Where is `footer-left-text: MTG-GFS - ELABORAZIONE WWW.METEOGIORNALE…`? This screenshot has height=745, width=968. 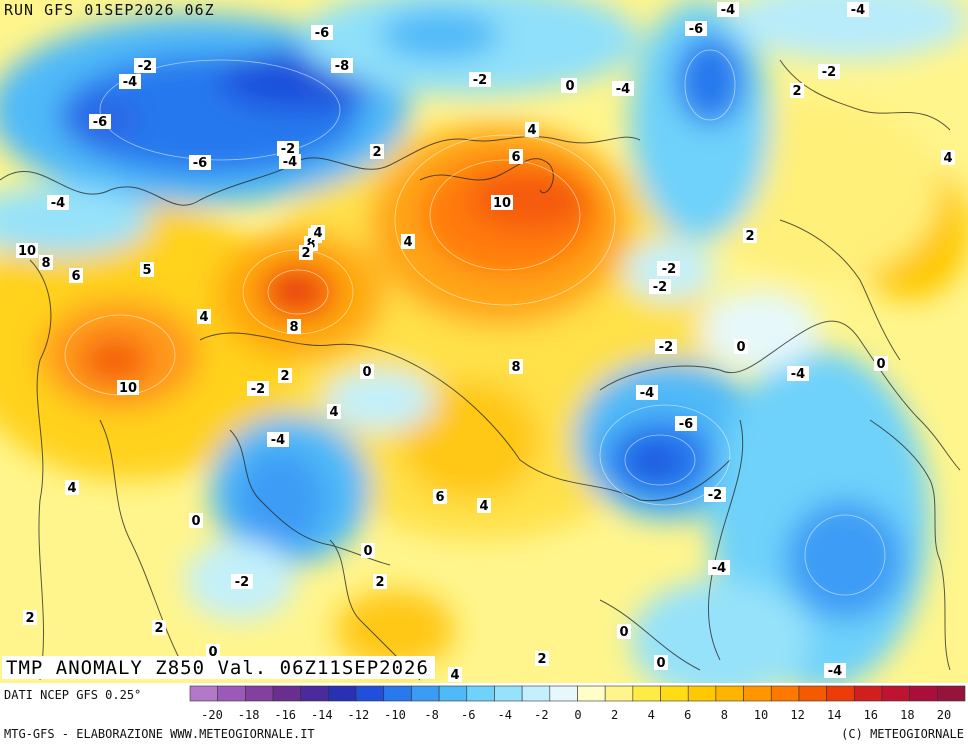
footer-left-text: MTG-GFS - ELABORAZIONE WWW.METEOGIORNALE… is located at coordinates (159, 734).